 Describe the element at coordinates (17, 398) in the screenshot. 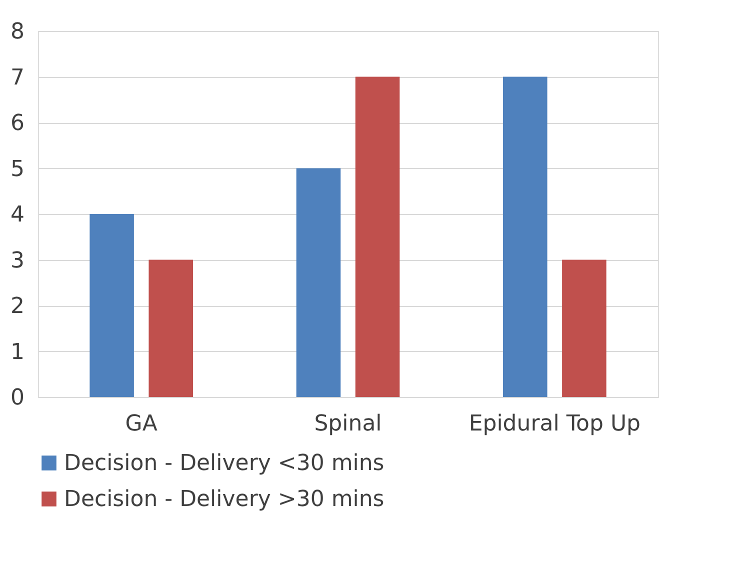

I see `y-tick-label: 0` at that location.